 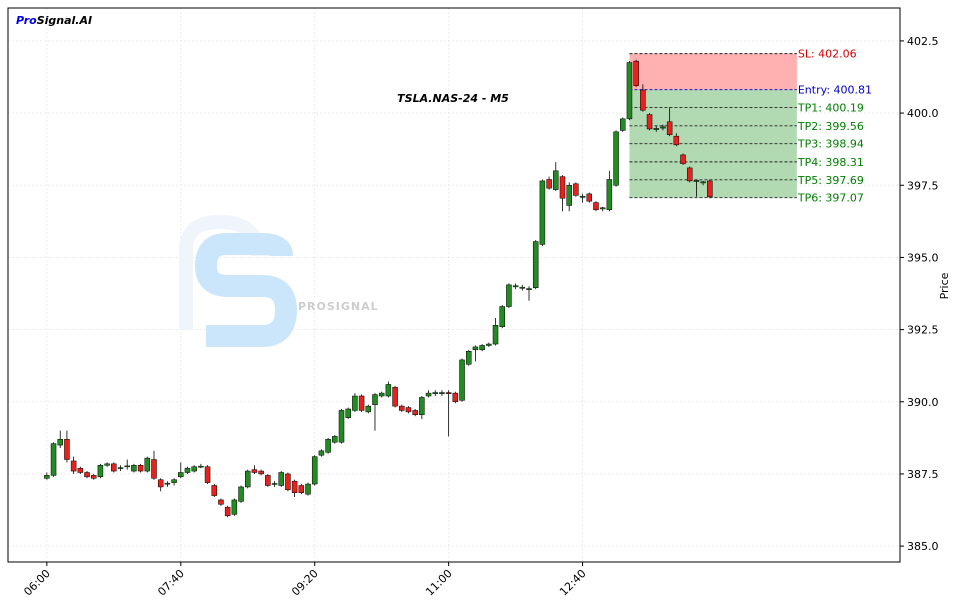 I want to click on y-tick-label: 395.0, so click(x=923, y=257).